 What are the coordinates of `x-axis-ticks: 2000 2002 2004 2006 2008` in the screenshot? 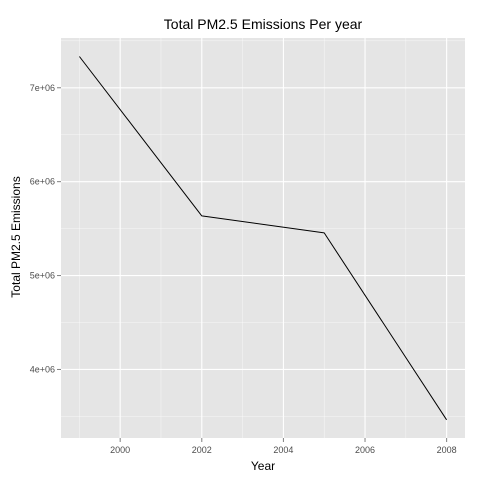 It's located at (283, 446).